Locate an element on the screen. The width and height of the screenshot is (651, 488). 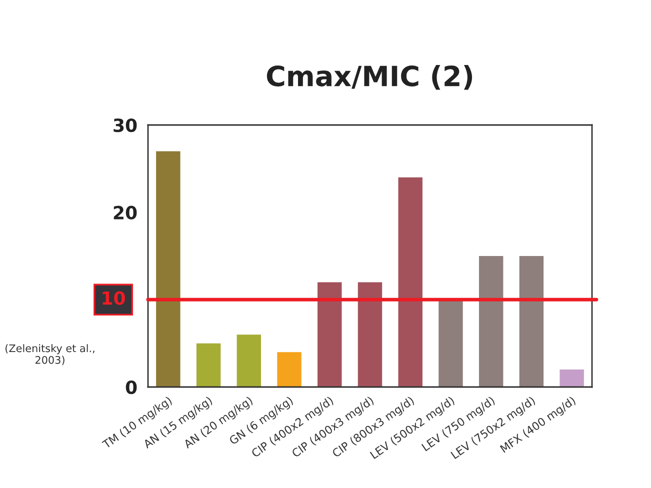
y-tick-label: 0 is located at coordinates (131, 387).